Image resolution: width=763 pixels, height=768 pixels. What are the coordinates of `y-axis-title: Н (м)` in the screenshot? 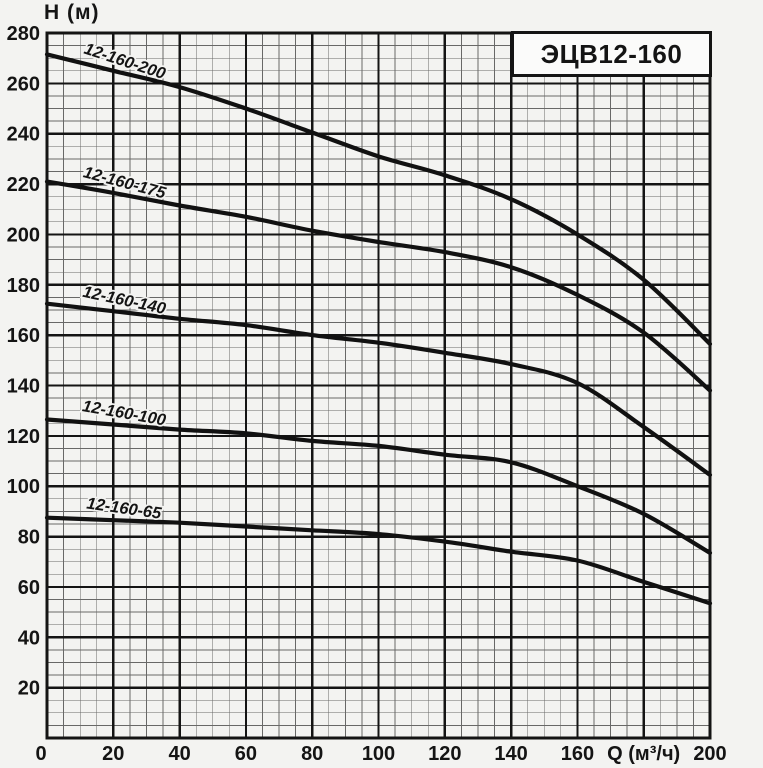 It's located at (72, 12).